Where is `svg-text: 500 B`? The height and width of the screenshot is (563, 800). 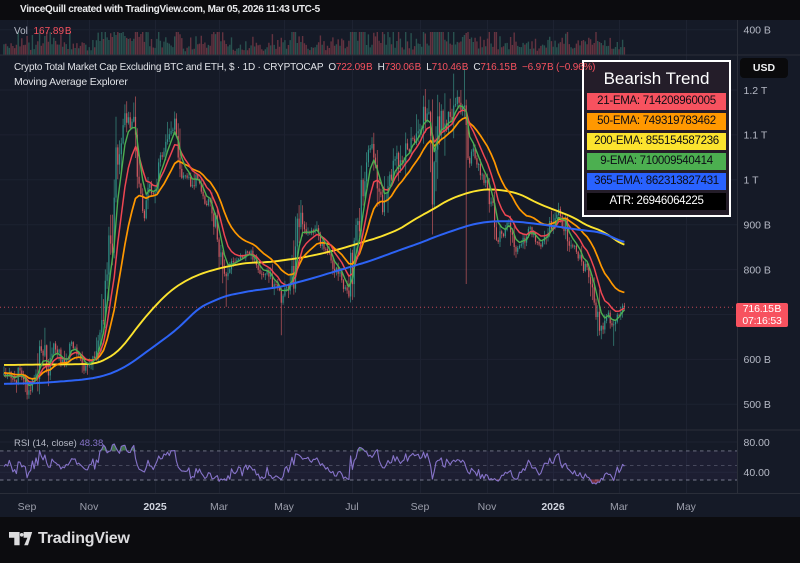
svg-text: 500 B is located at coordinates (757, 405).